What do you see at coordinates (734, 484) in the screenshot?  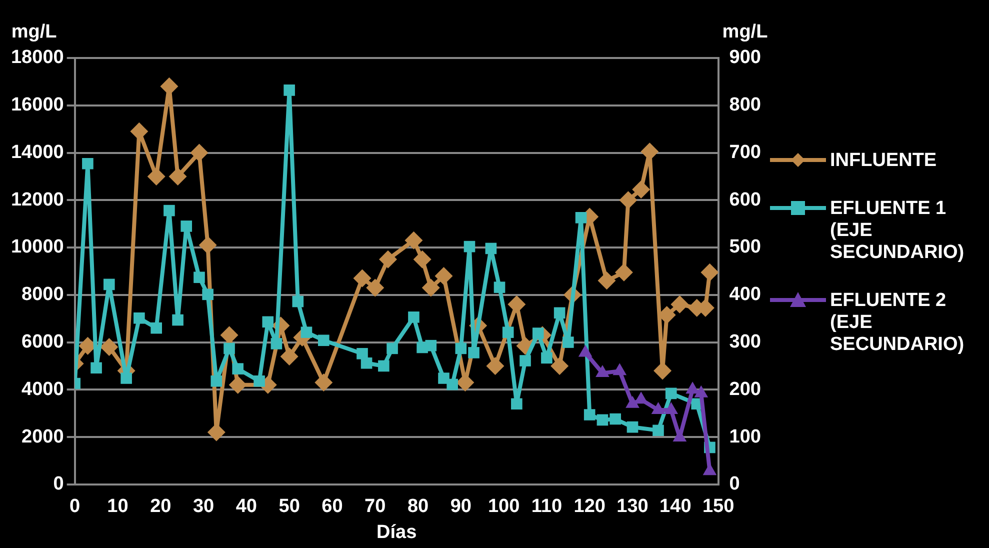 I see `y2-tick-label: 0` at bounding box center [734, 484].